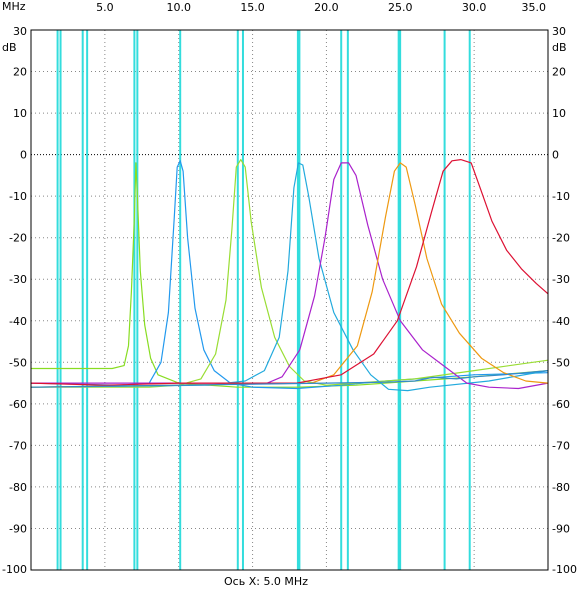 This screenshot has height=600, width=580. I want to click on y-tick-label-left: -60, so click(18, 404).